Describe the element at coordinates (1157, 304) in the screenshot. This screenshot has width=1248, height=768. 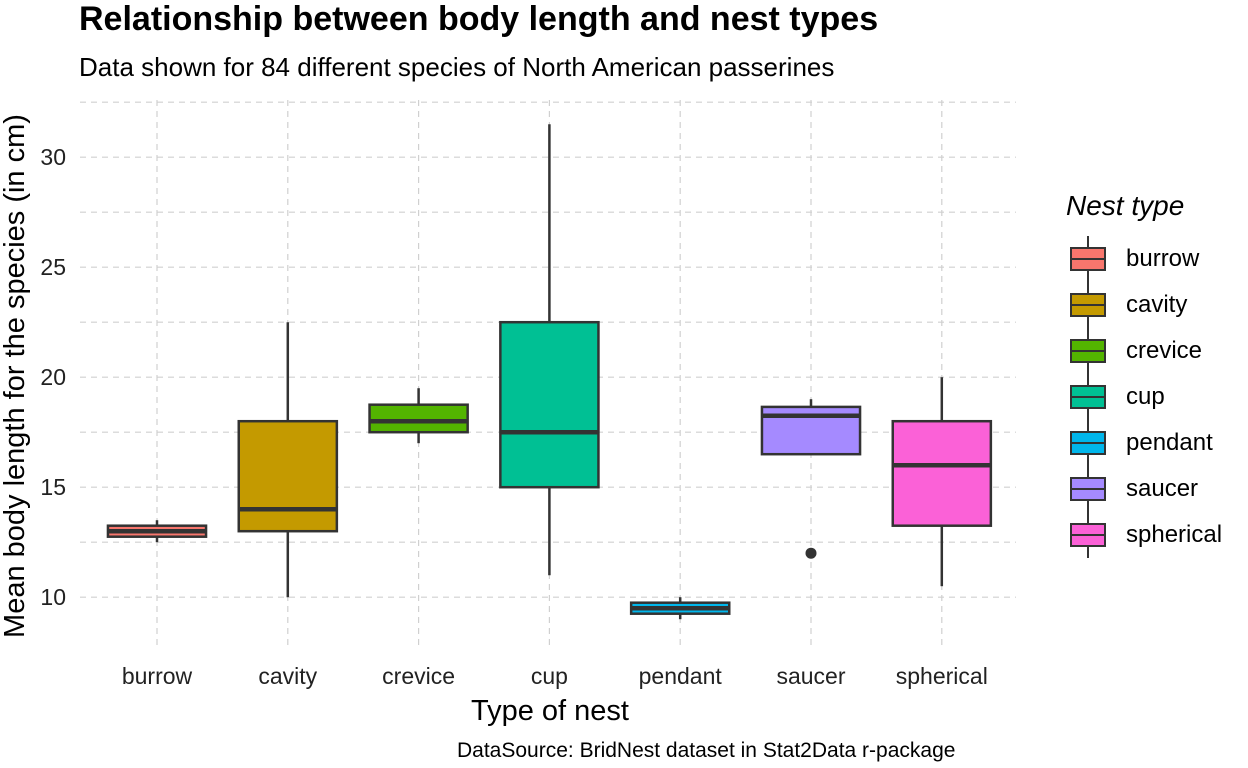
I see `legend-label: cavity` at that location.